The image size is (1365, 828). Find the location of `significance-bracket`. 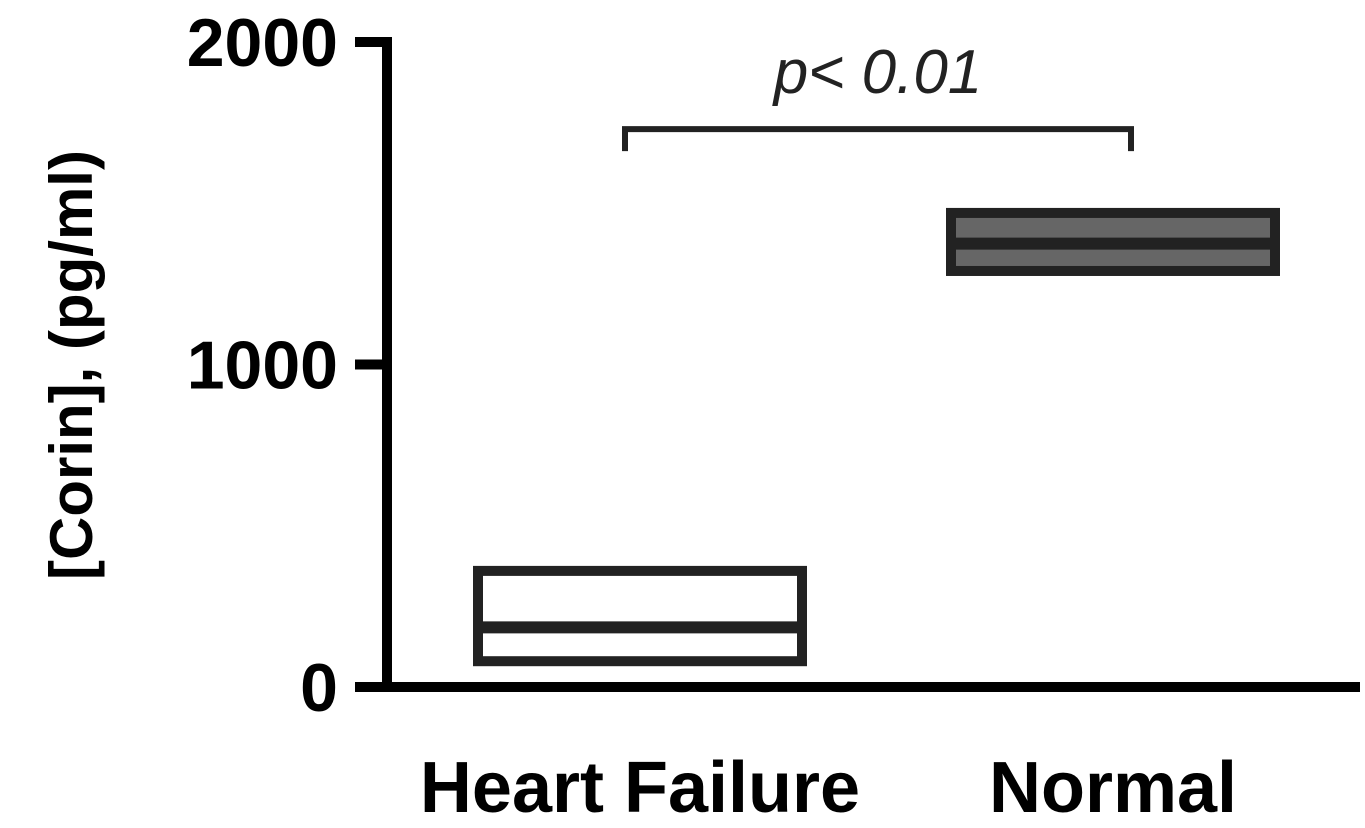

significance-bracket is located at coordinates (878, 139).